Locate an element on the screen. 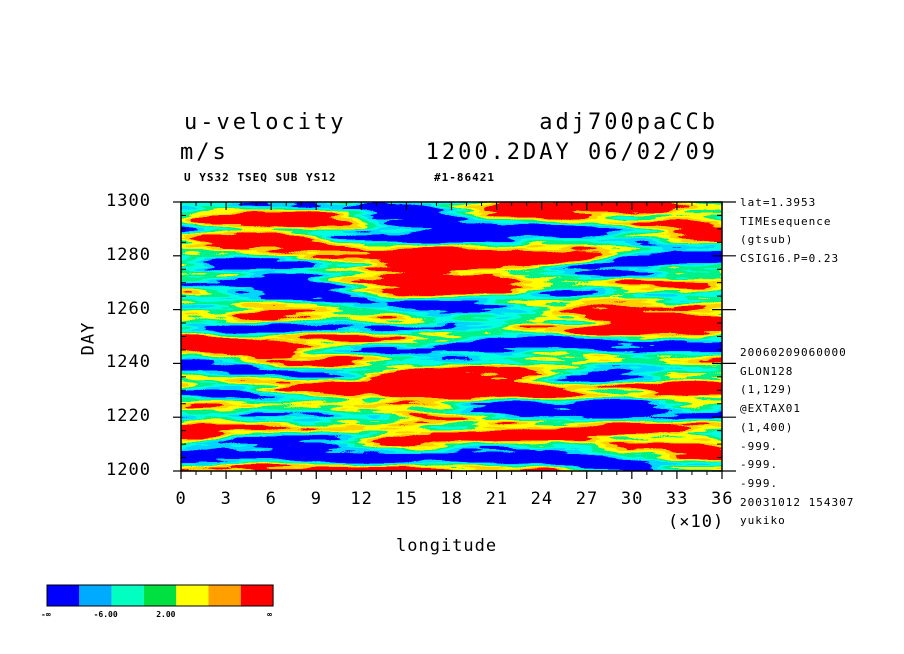 This screenshot has height=654, width=904. x-tick-label: 33 is located at coordinates (677, 499).